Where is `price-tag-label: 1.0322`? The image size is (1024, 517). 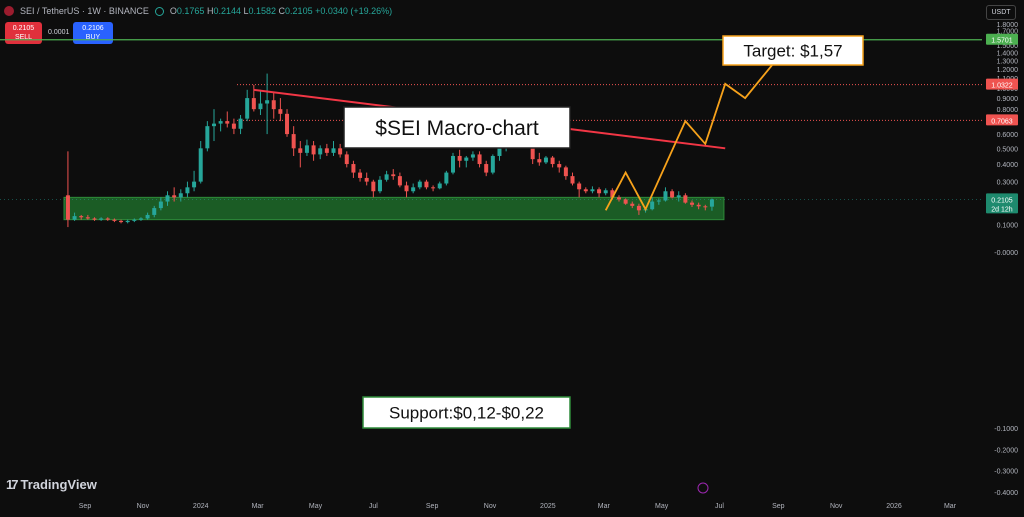 price-tag-label: 1.0322 is located at coordinates (1002, 86).